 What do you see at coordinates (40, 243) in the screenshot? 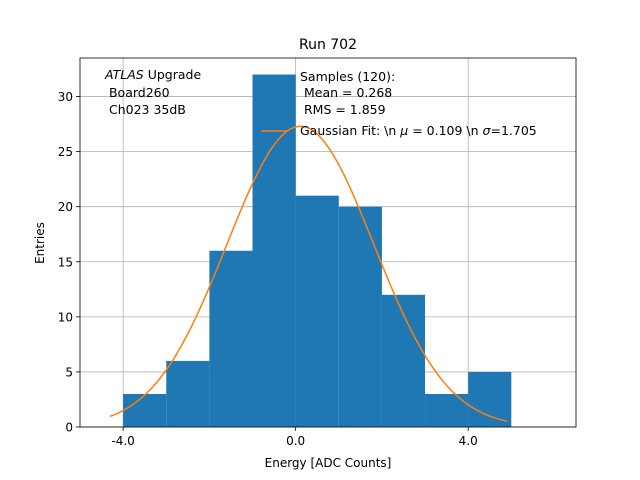
I see `y-axis-label: Entries` at bounding box center [40, 243].